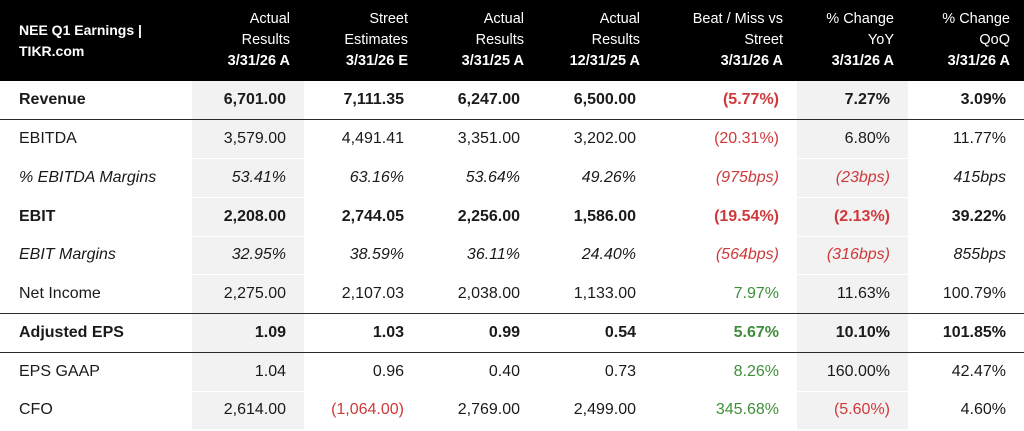 The image size is (1024, 431). I want to click on cell-change-qoq: 855bps, so click(966, 256).